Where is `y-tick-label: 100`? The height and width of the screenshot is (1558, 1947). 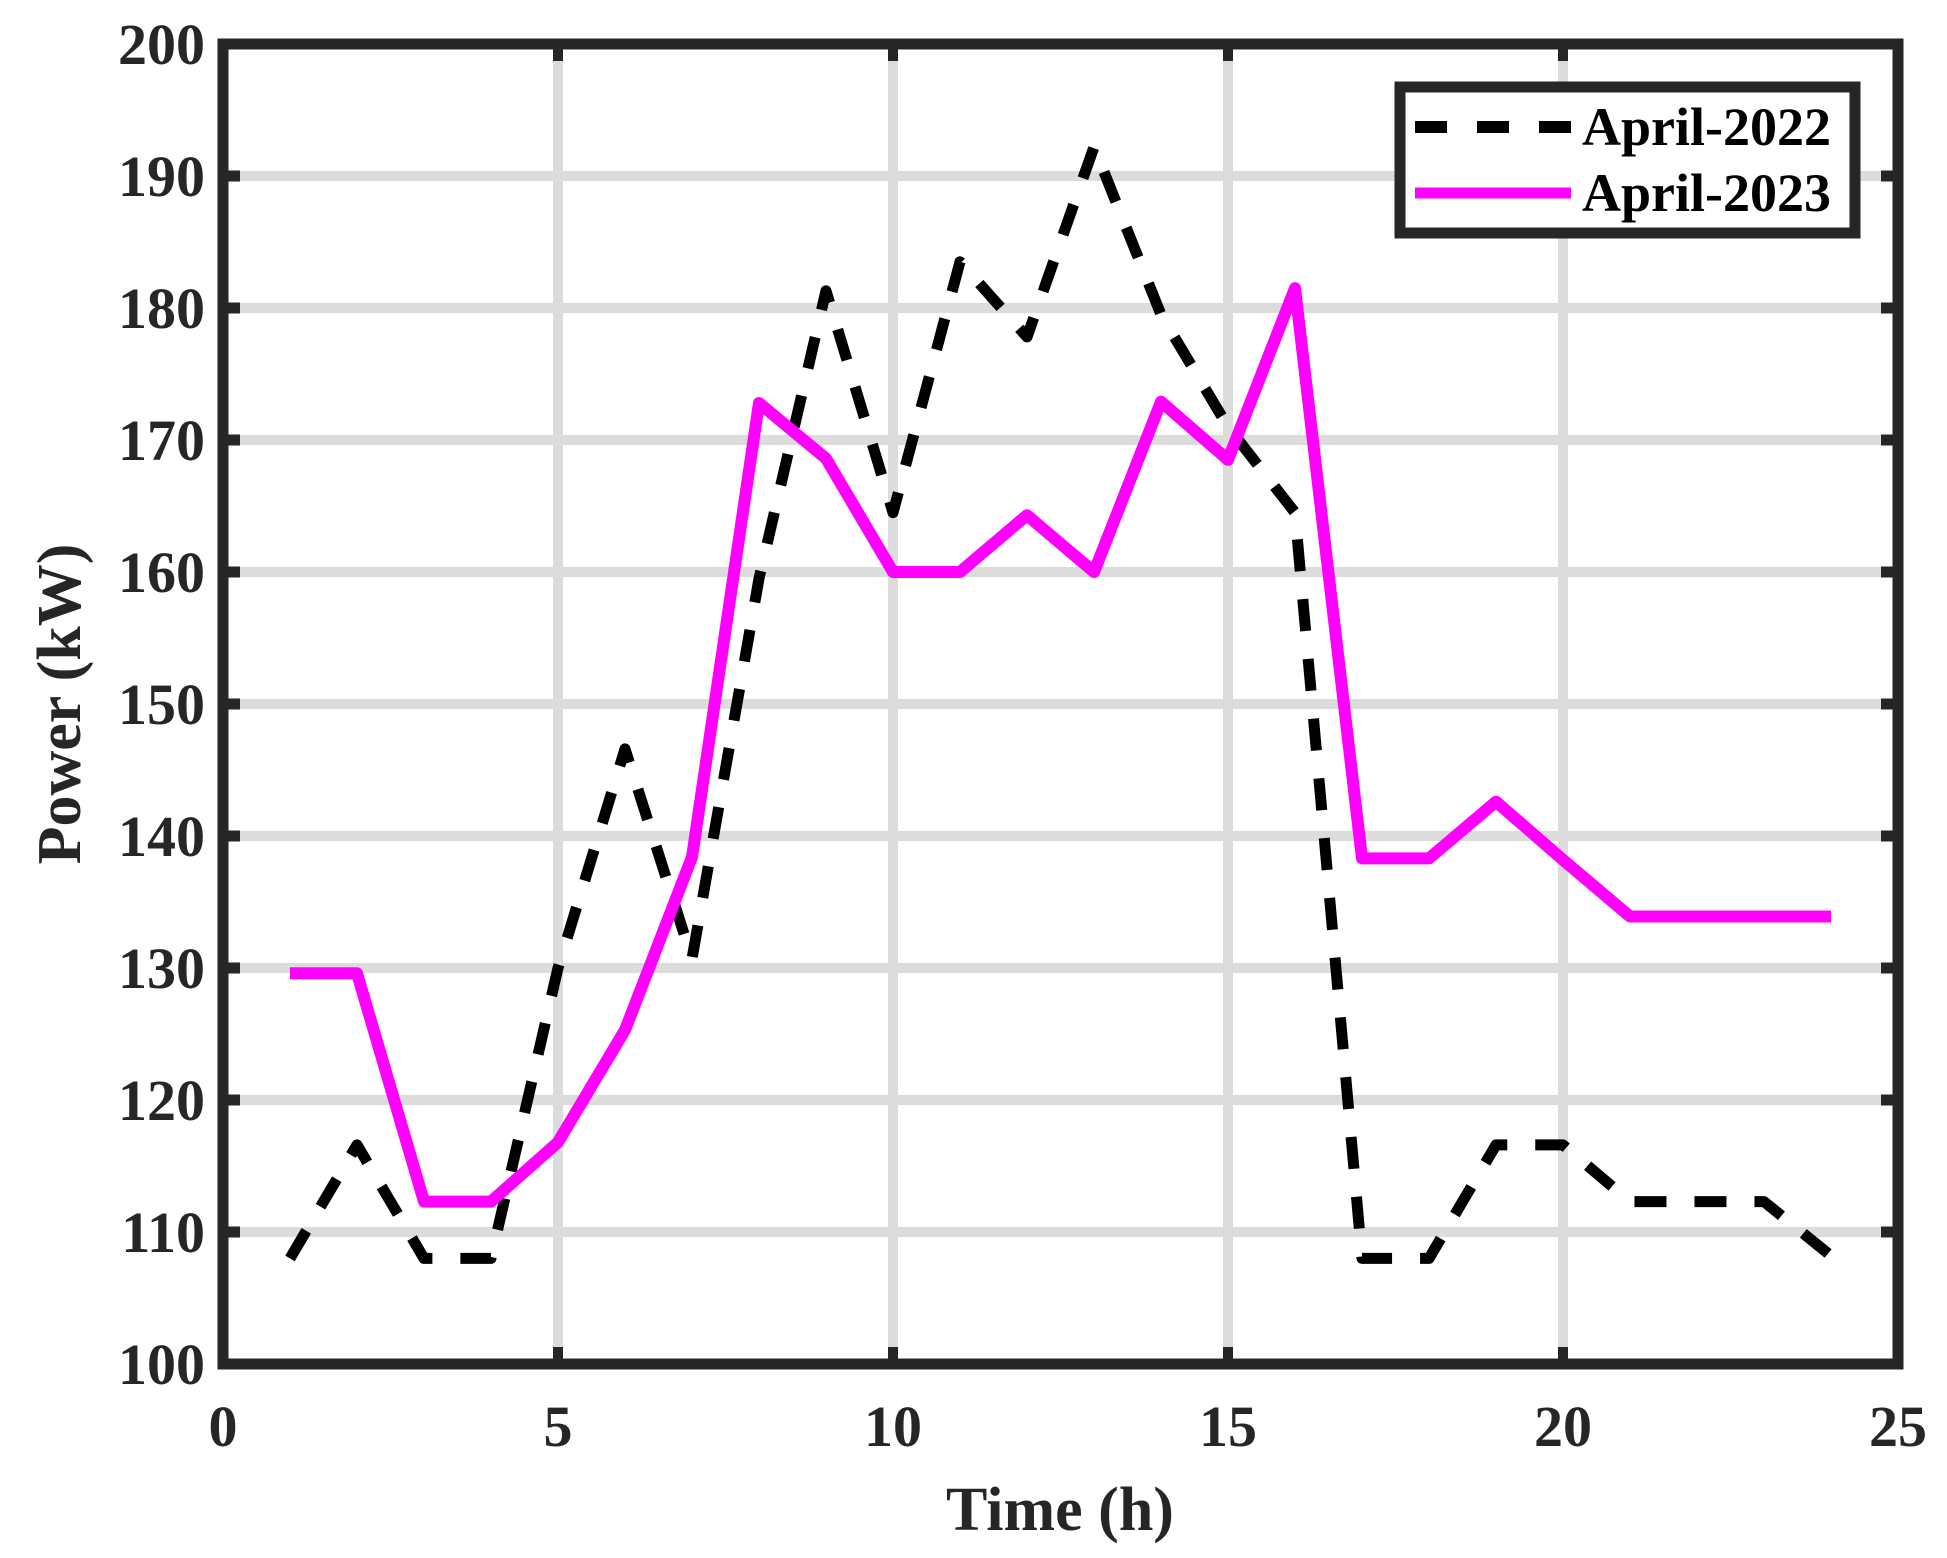
y-tick-label: 100 is located at coordinates (161, 1364).